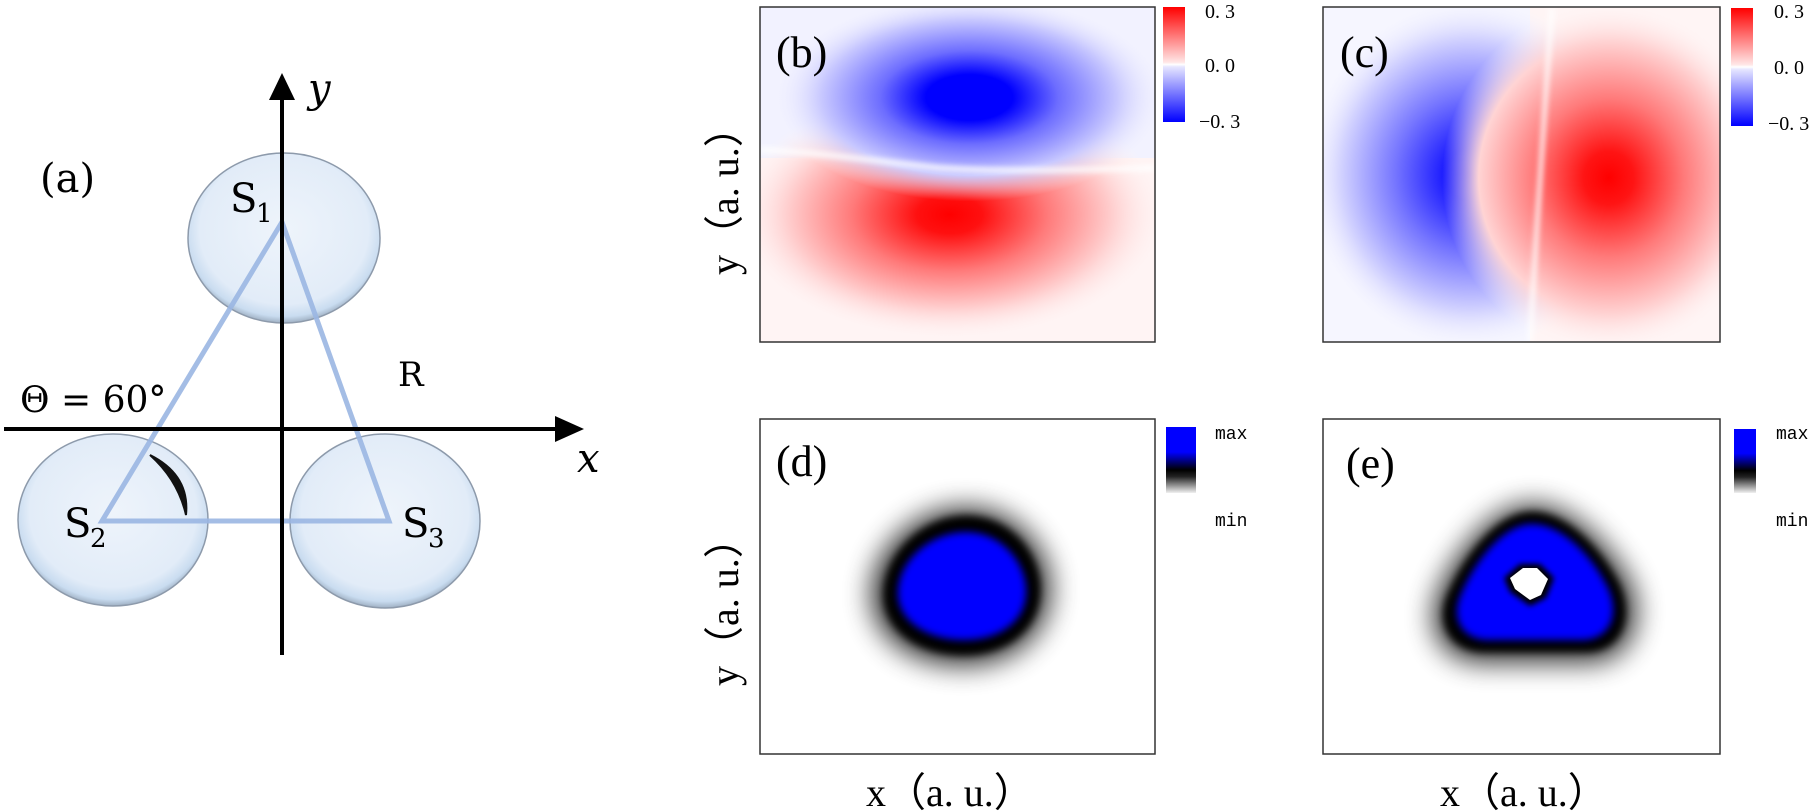 Image resolution: width=1817 pixels, height=811 pixels. I want to click on panel-b-ylabel: y（a. u.）, so click(724, 191).